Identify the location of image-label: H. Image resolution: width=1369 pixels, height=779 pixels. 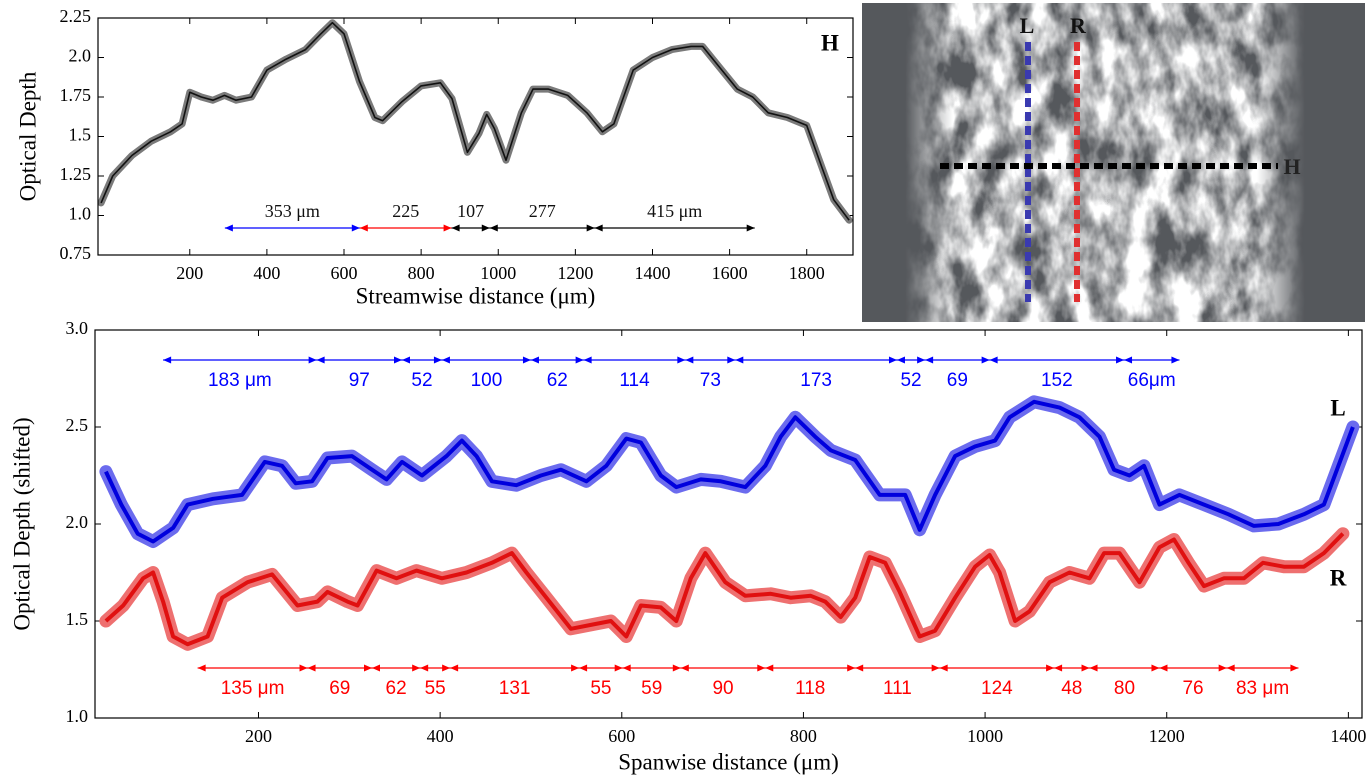
(1291, 166).